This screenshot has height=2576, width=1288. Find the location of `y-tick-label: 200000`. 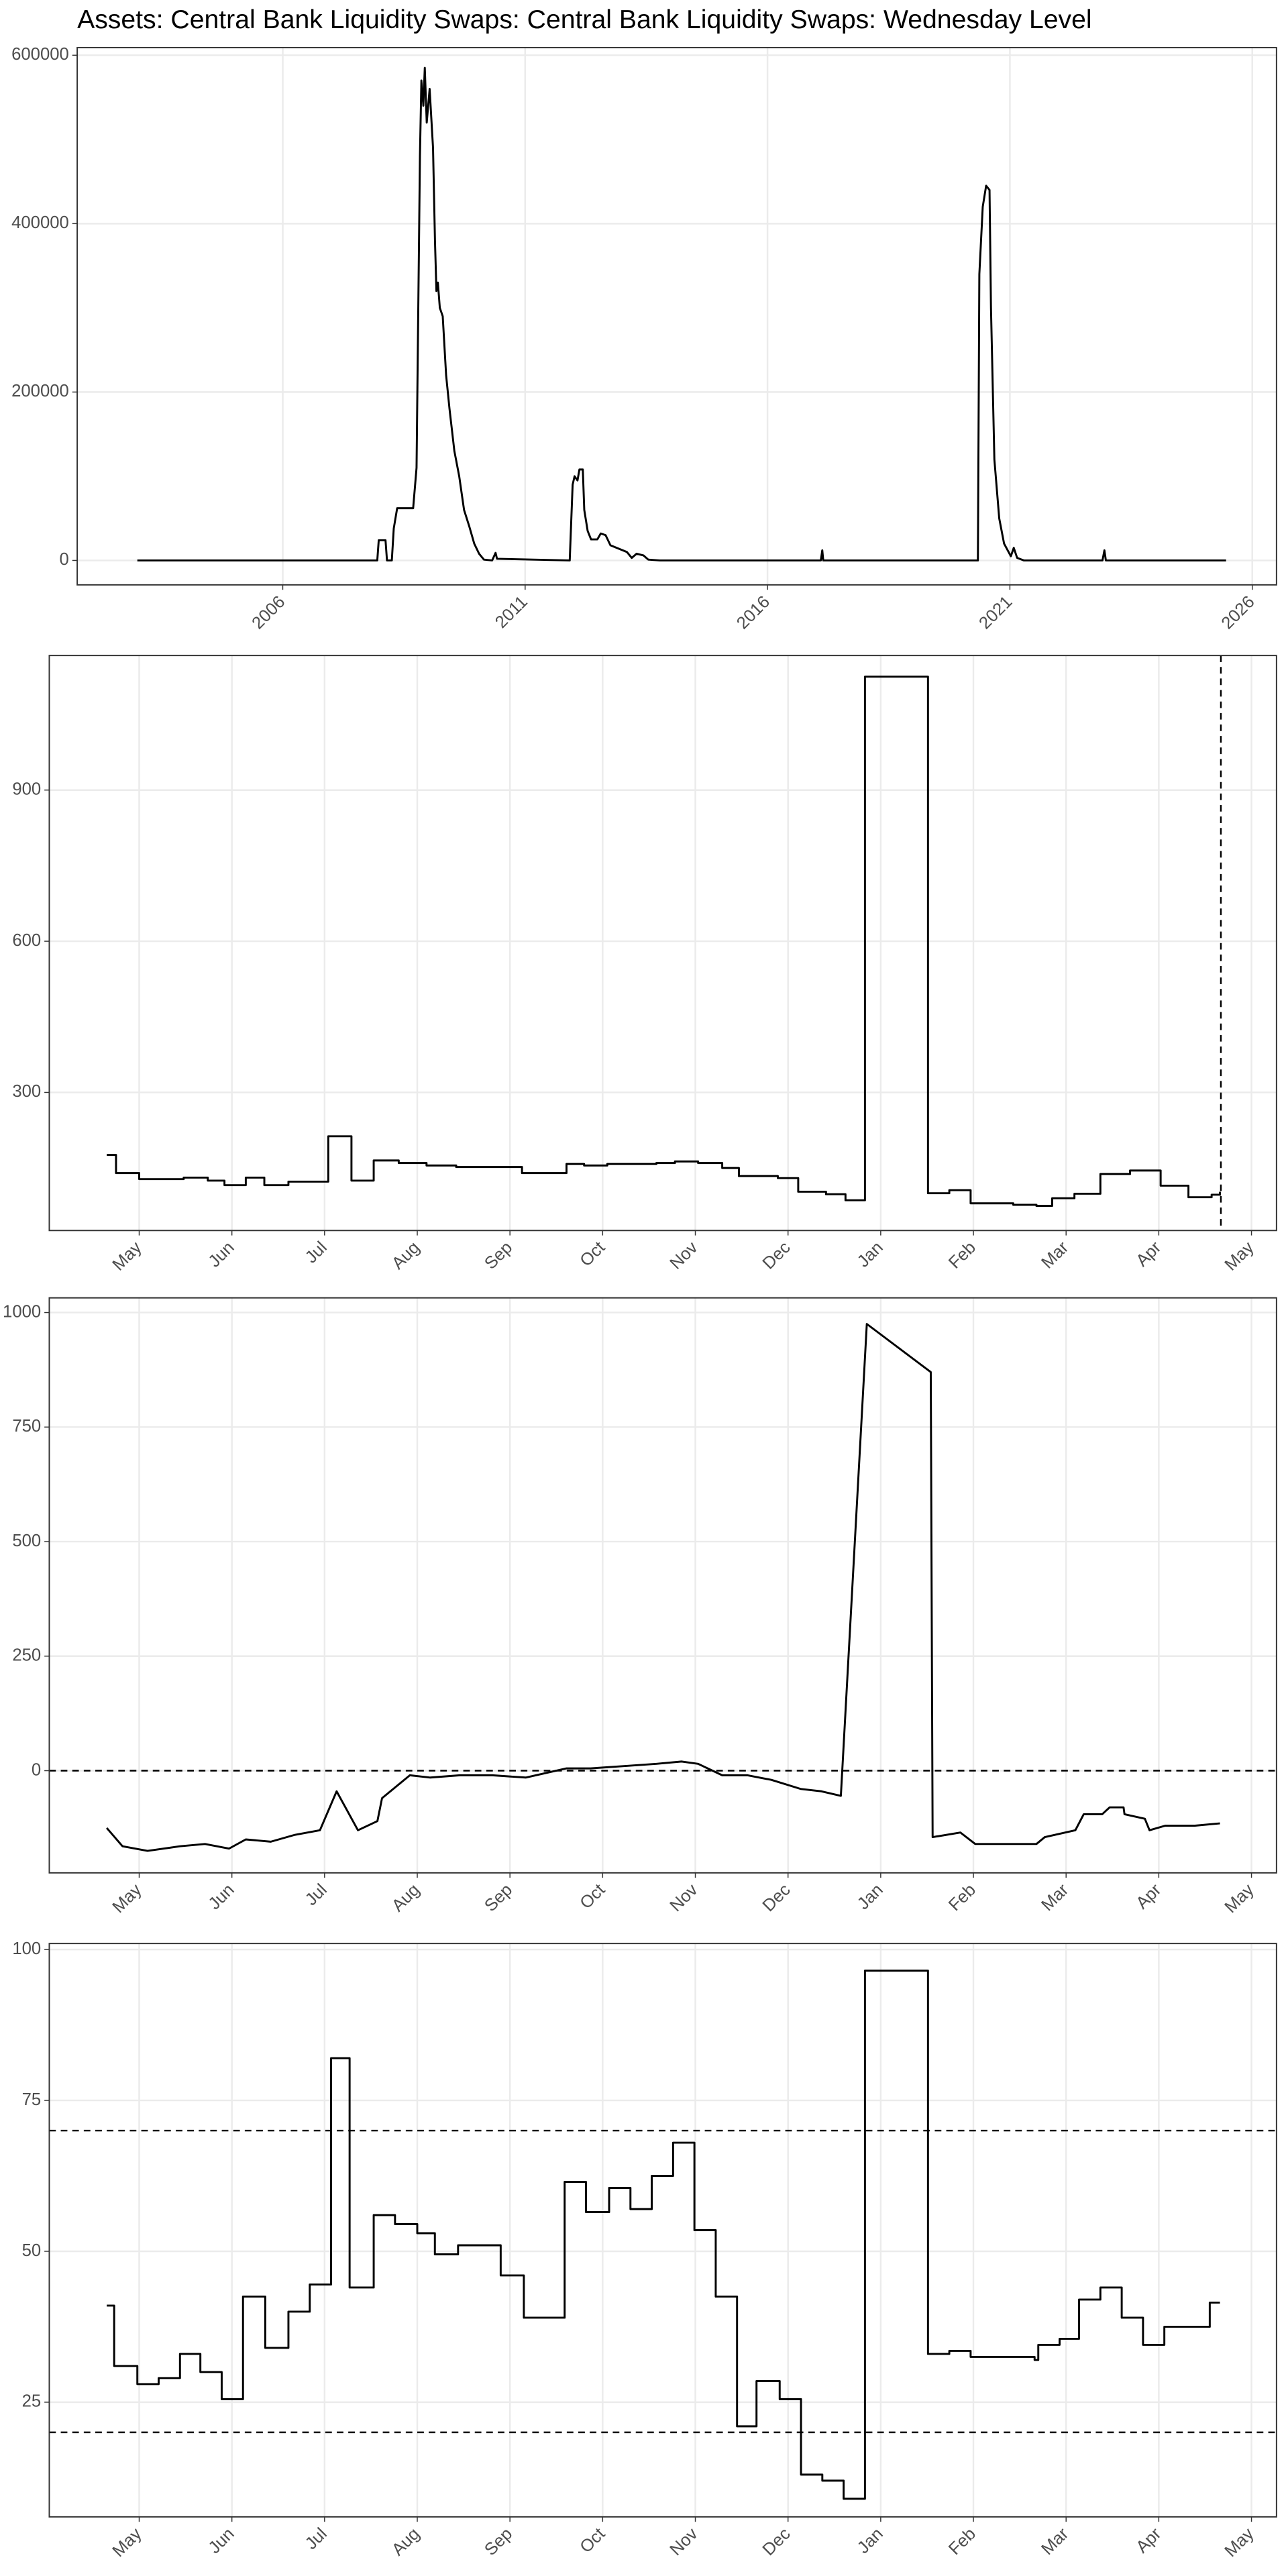

y-tick-label: 200000 is located at coordinates (40, 391).